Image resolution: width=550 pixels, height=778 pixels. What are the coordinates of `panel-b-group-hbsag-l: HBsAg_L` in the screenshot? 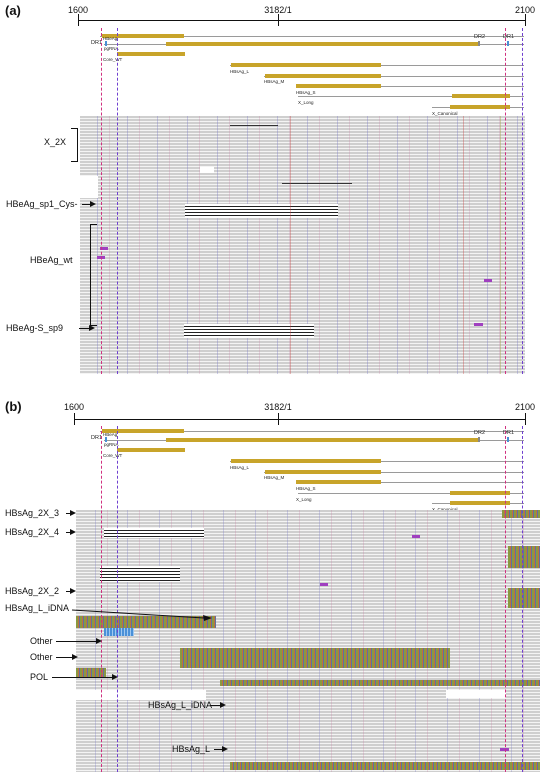 It's located at (191, 749).